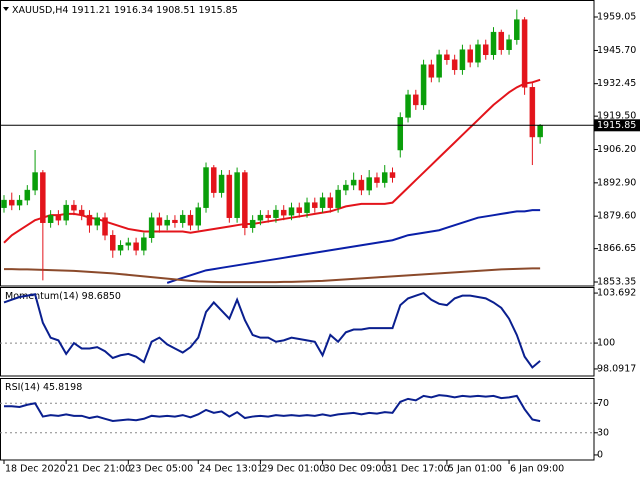  What do you see at coordinates (356, 469) in the screenshot?
I see `x-tick-label: 30 Dec 09:00` at bounding box center [356, 469].